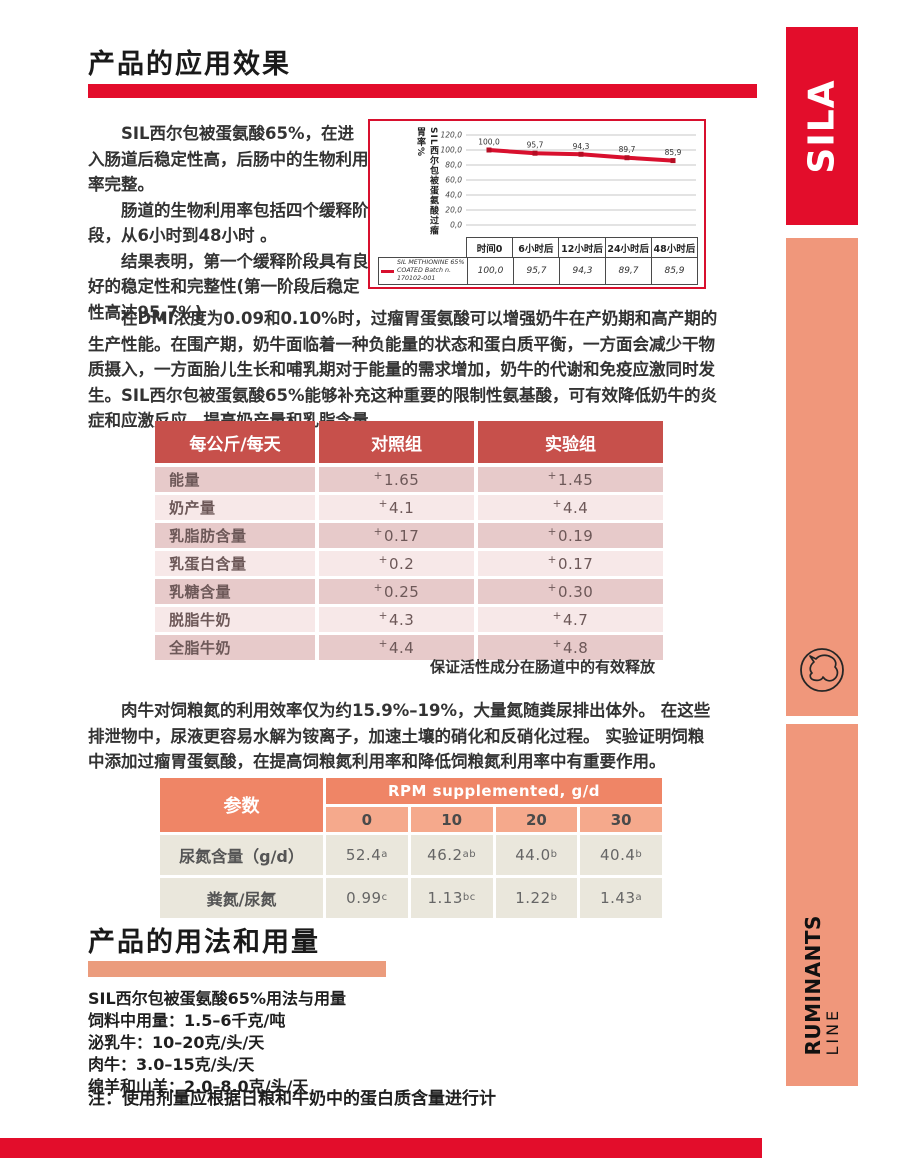 The width and height of the screenshot is (900, 1158). Describe the element at coordinates (453, 165) in the screenshot. I see `svg-text: 80,0` at that location.